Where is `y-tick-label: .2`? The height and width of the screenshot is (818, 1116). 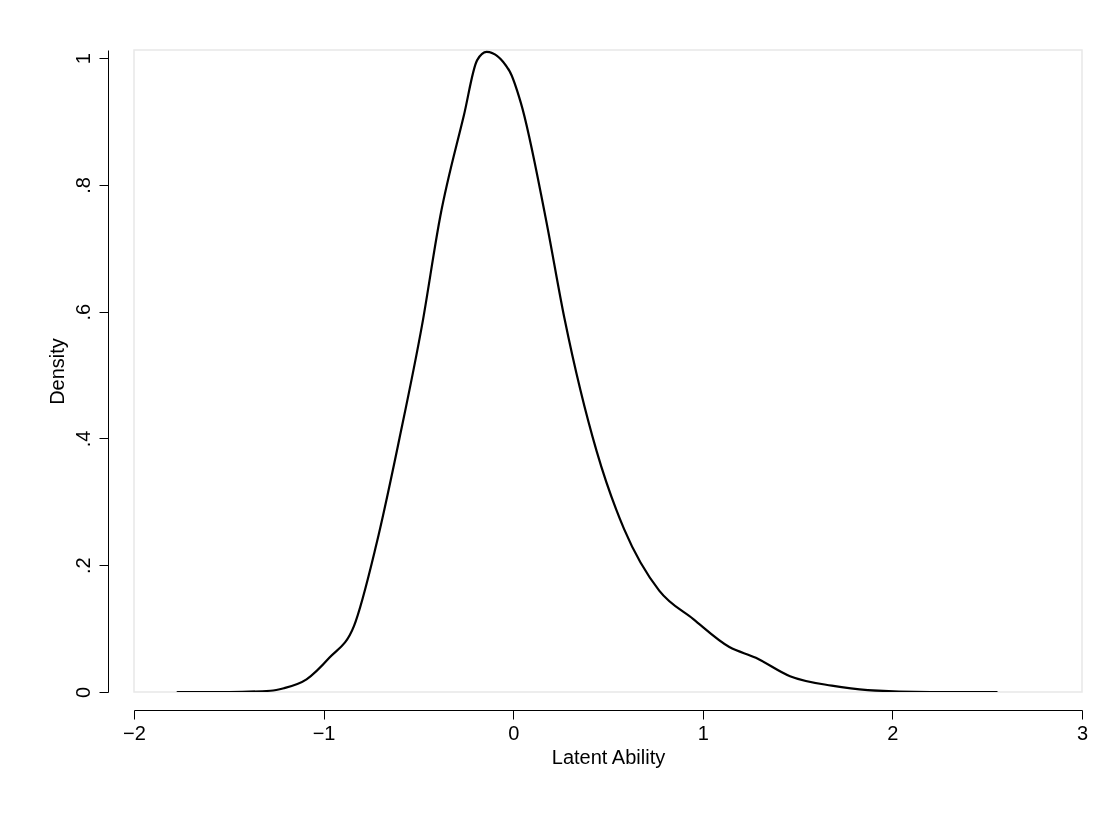
y-tick-label: .2 is located at coordinates (82, 566).